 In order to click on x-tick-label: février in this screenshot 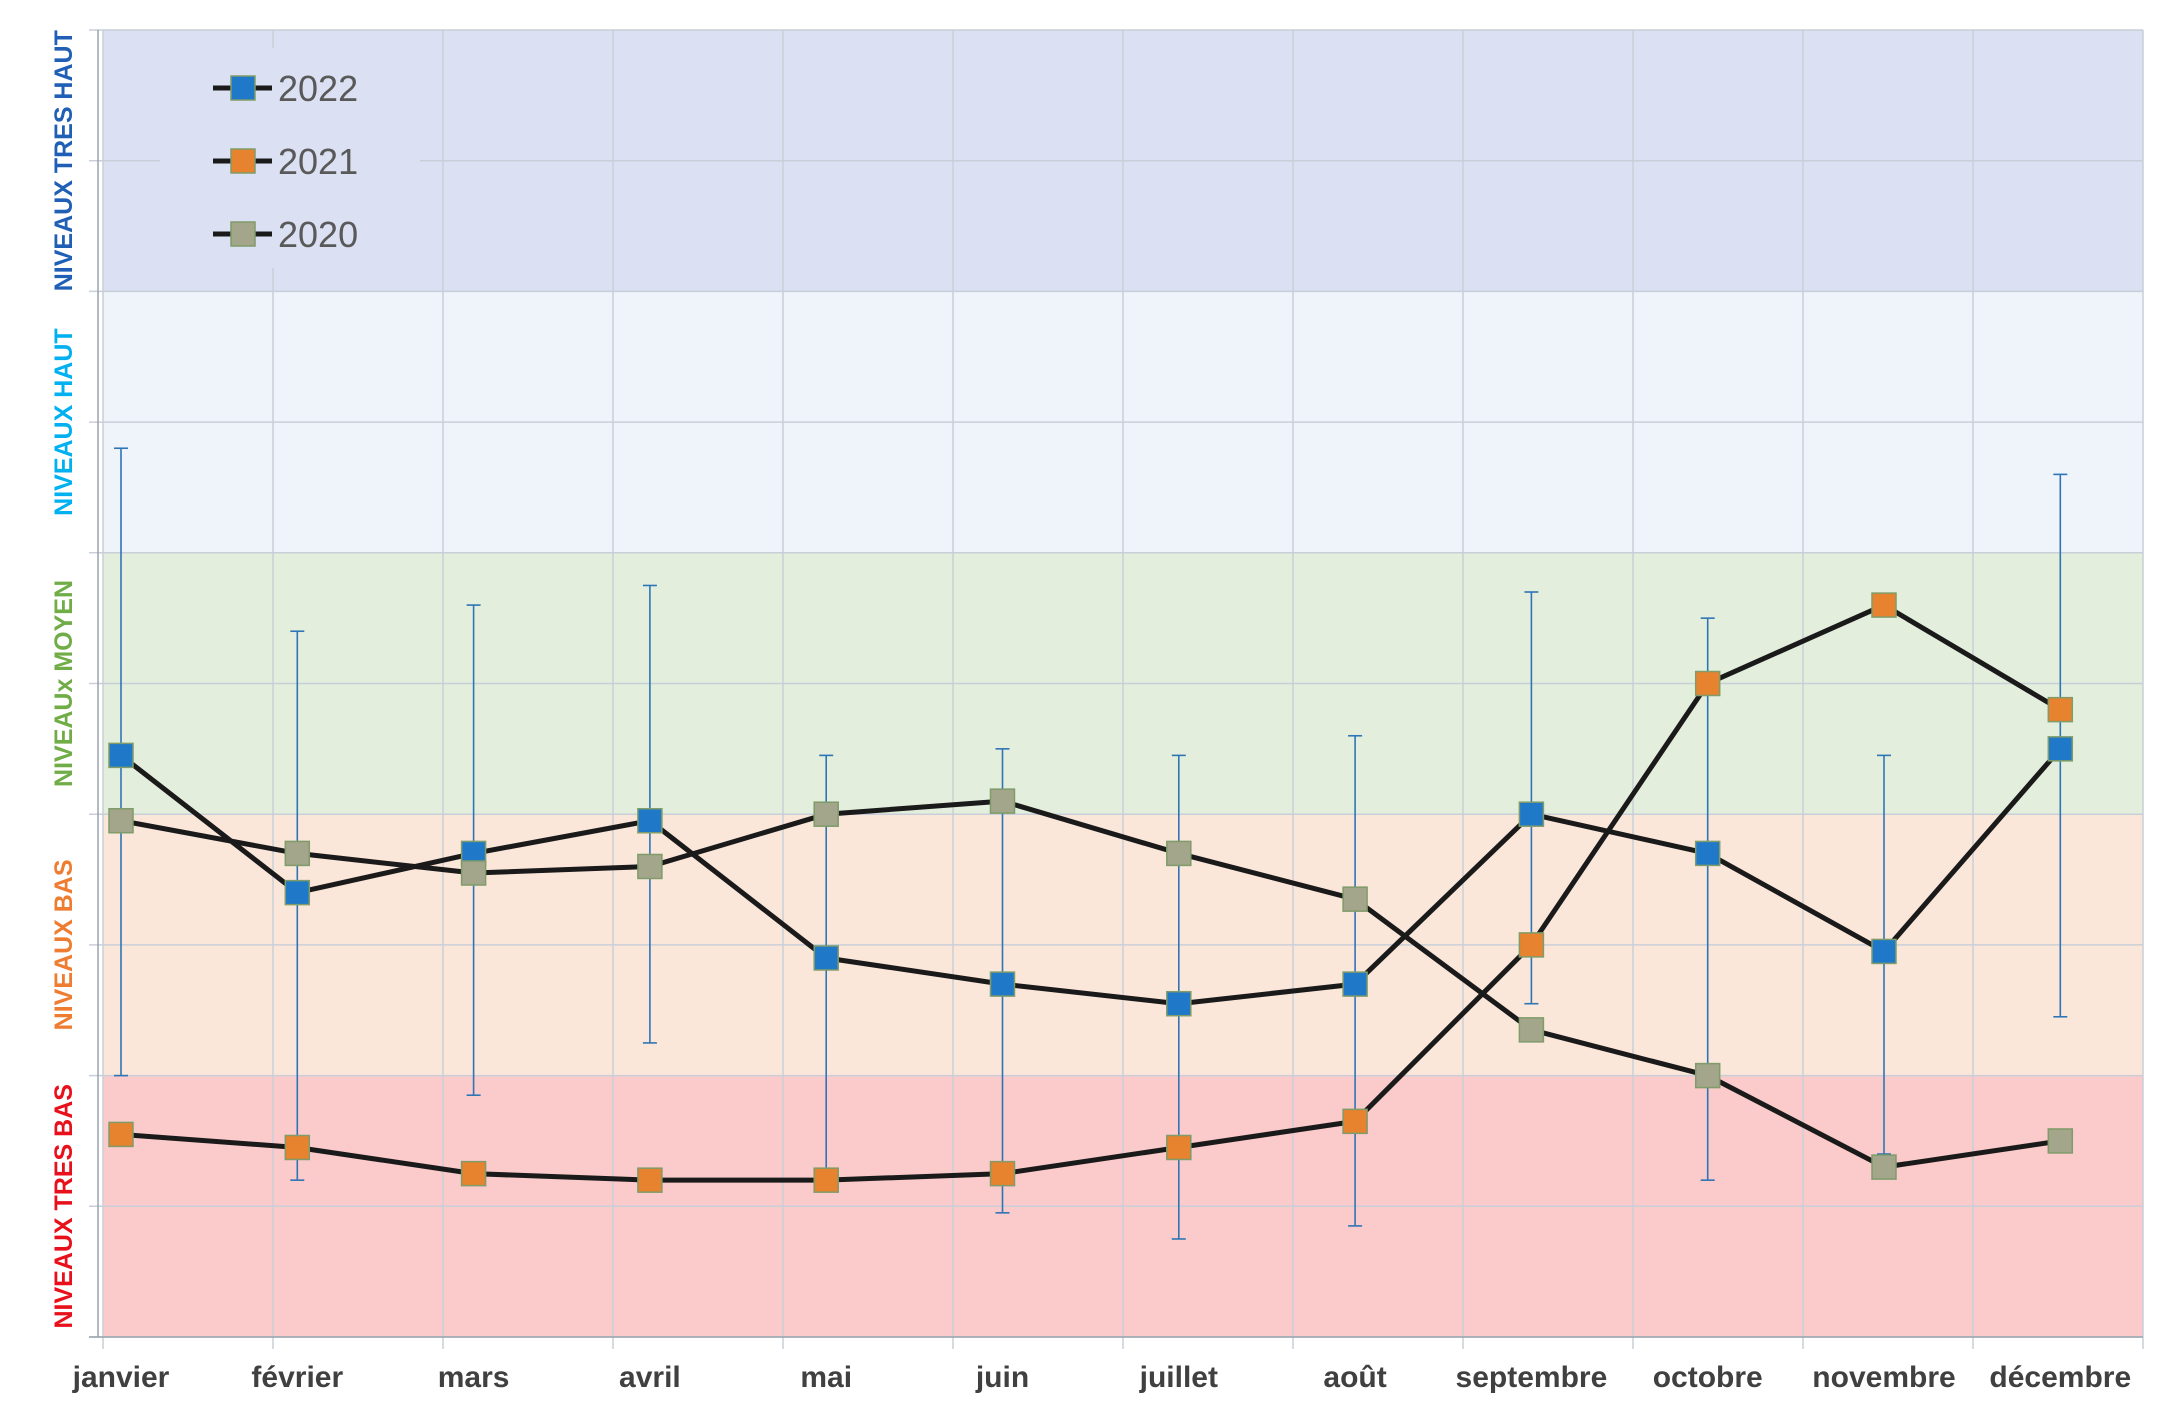, I will do `click(297, 1377)`.